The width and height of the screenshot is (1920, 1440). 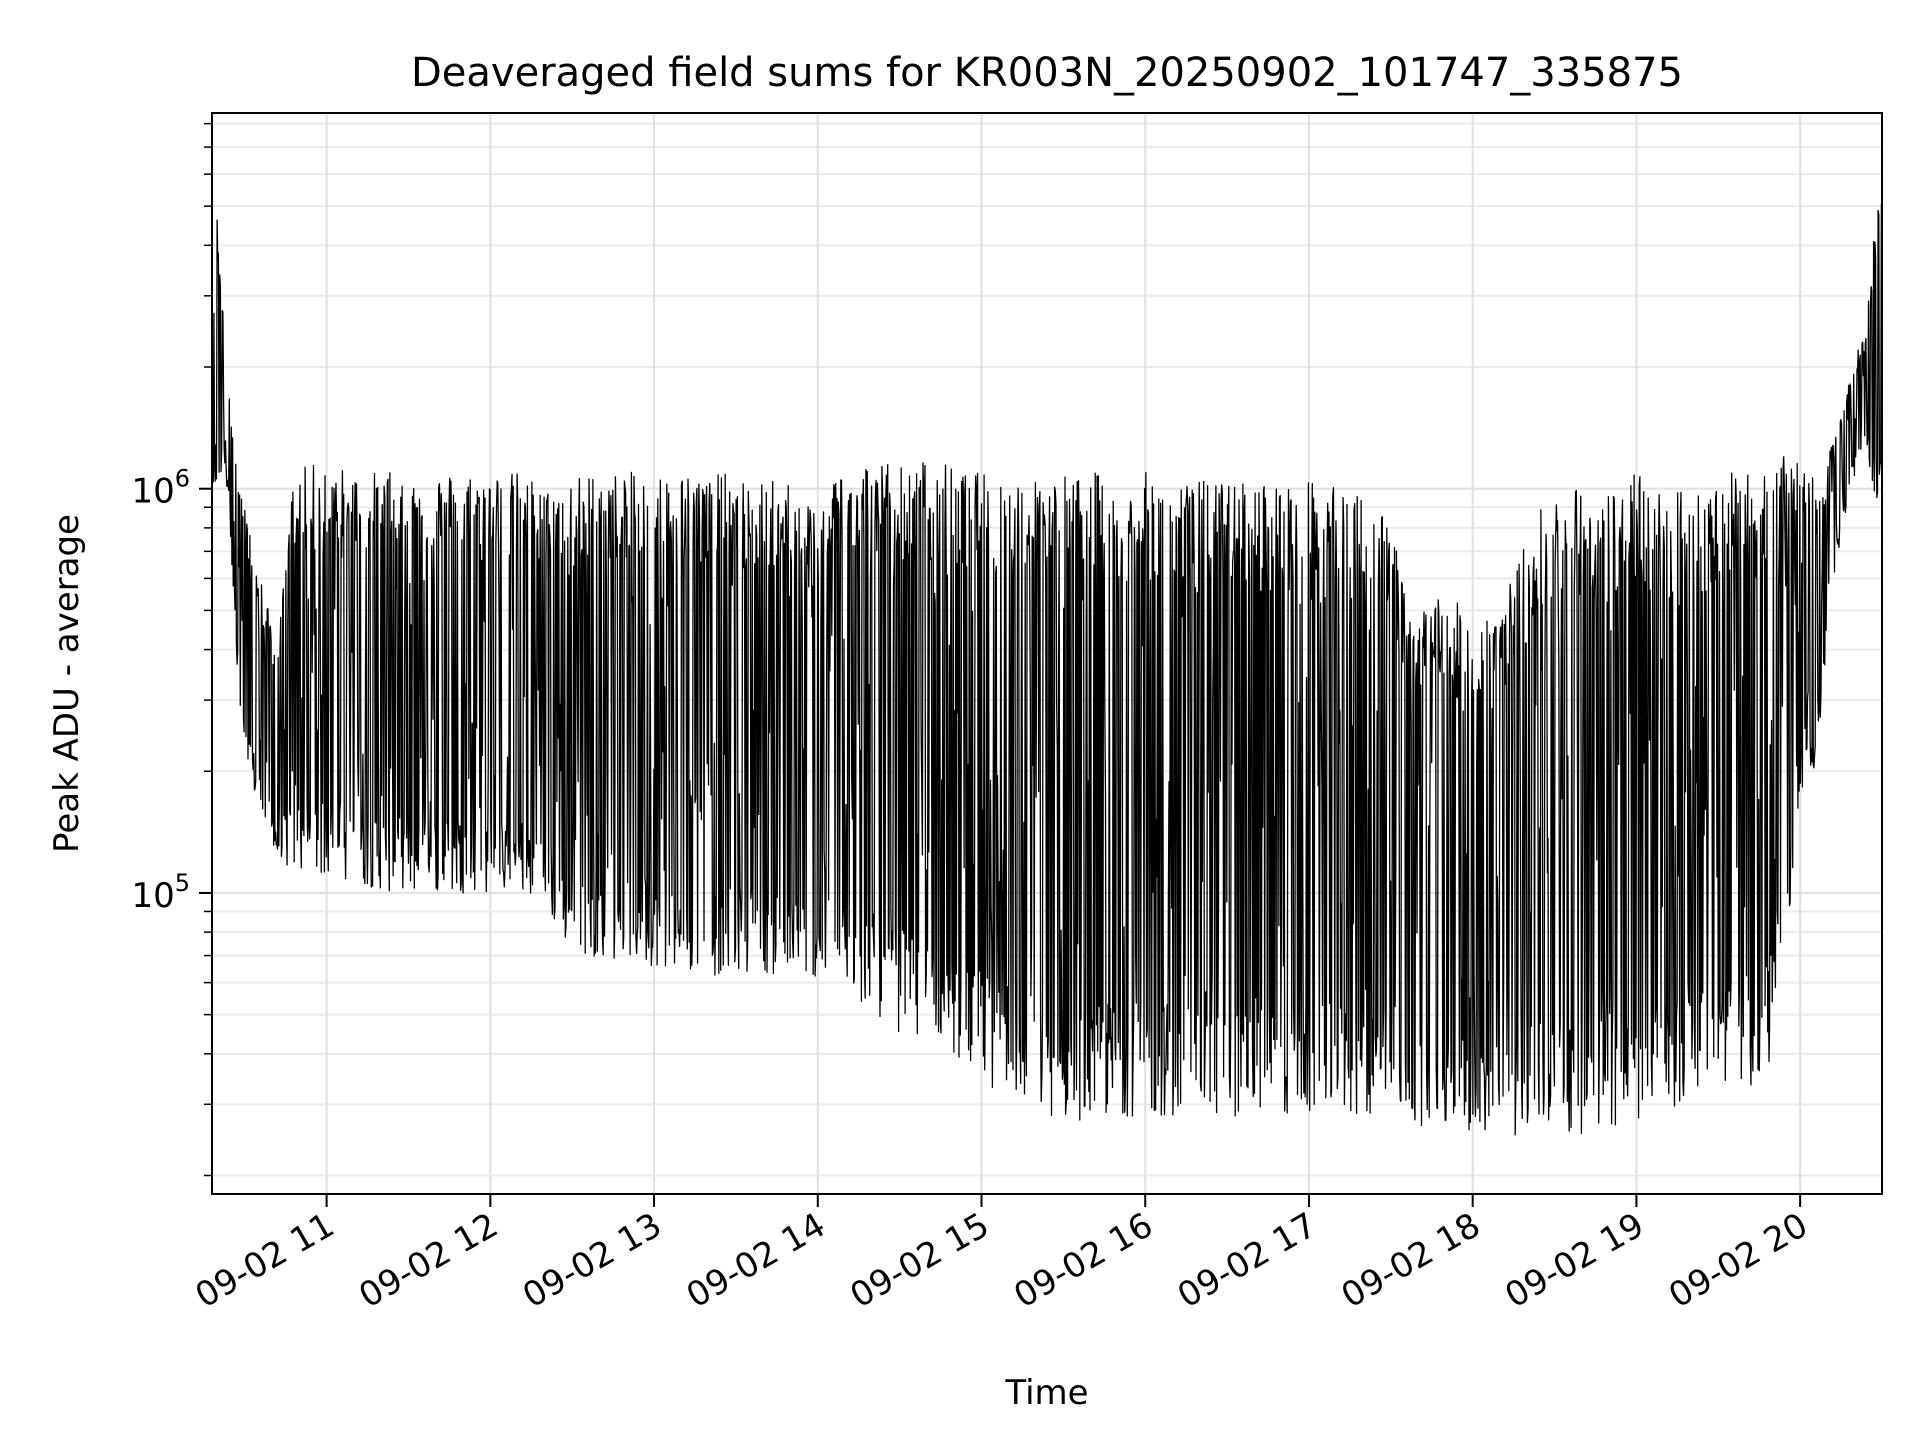 I want to click on y-axis-label: Peak ADU - average, so click(x=67, y=683).